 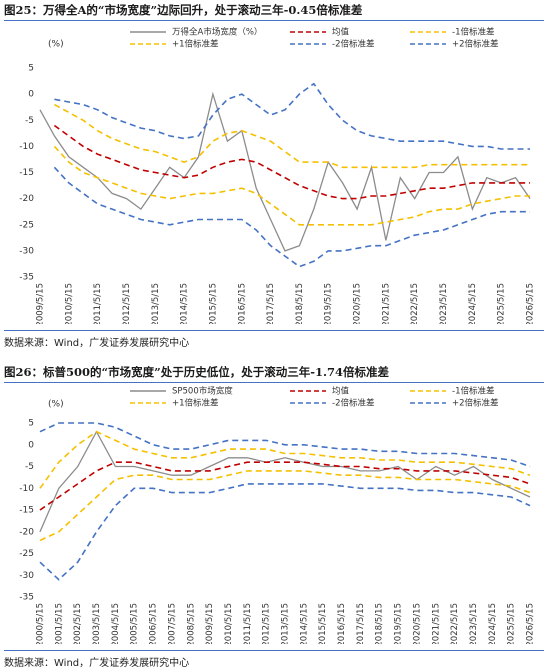 I want to click on x-tick-label: 2005/5/15, so click(x=135, y=623).